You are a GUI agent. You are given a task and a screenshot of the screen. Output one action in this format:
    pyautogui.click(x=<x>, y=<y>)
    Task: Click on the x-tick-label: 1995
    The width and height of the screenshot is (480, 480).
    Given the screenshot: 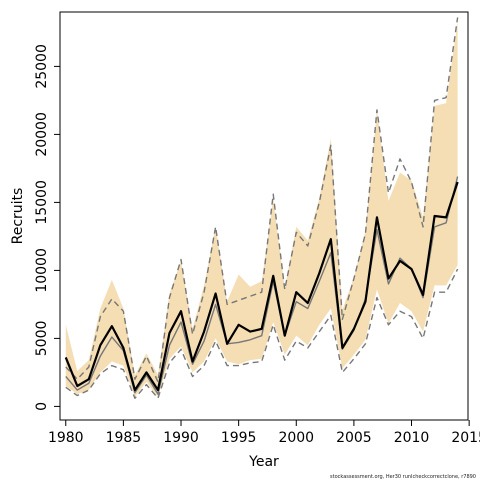 What is the action you would take?
    pyautogui.click(x=239, y=438)
    